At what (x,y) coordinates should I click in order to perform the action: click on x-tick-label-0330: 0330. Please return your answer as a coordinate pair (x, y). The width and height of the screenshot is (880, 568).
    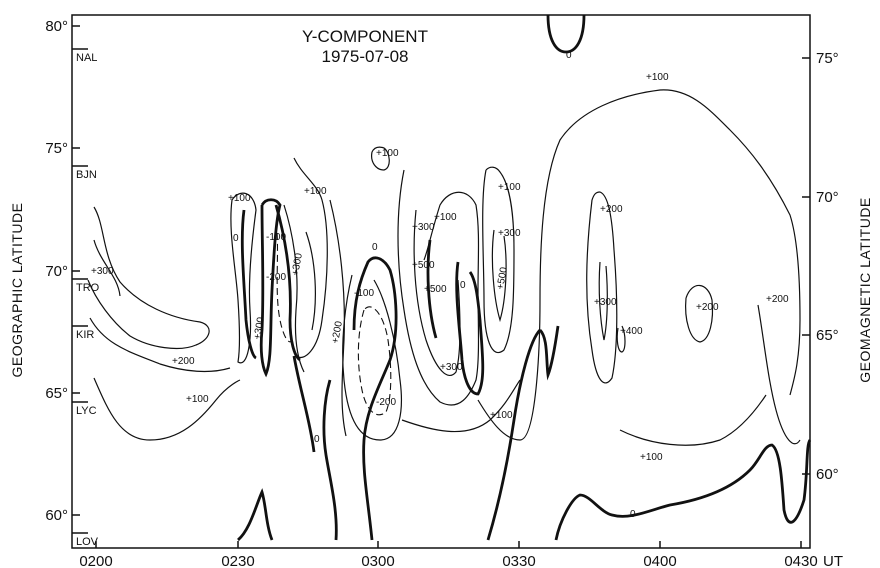
    Looking at the image, I should click on (518, 560).